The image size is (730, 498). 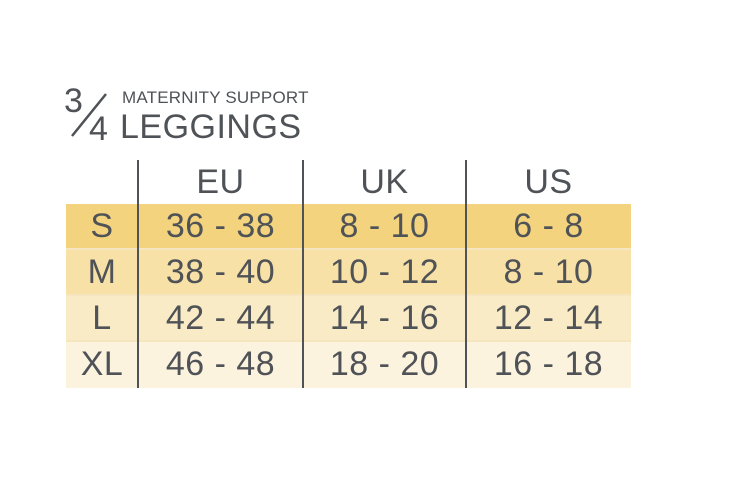 I want to click on eu-cell: 46 - 48, so click(x=220, y=364).